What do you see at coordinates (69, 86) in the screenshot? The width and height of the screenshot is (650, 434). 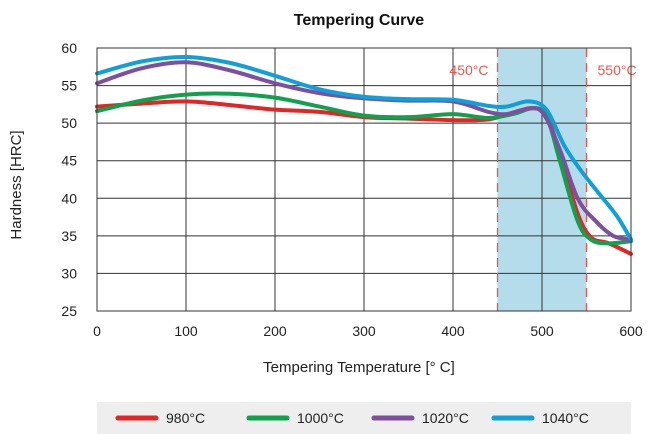 I see `y-tick-label: 55` at bounding box center [69, 86].